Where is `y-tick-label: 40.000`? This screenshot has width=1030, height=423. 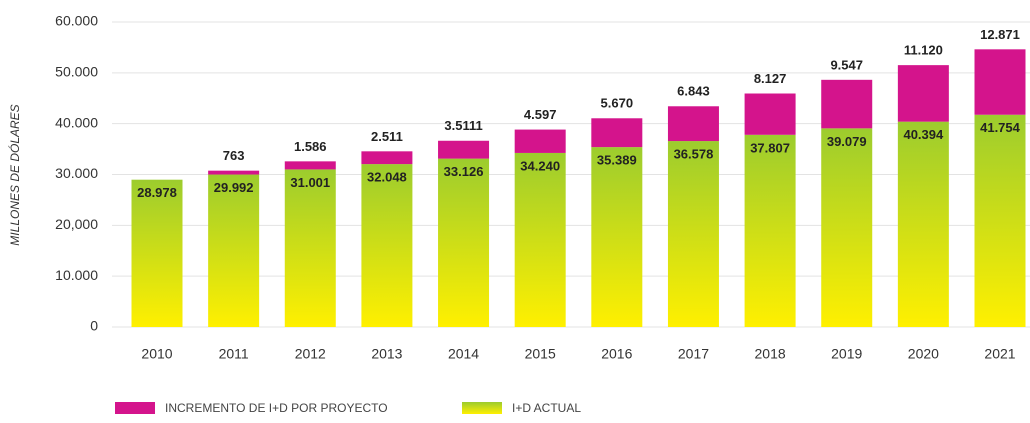 y-tick-label: 40.000 is located at coordinates (76, 122).